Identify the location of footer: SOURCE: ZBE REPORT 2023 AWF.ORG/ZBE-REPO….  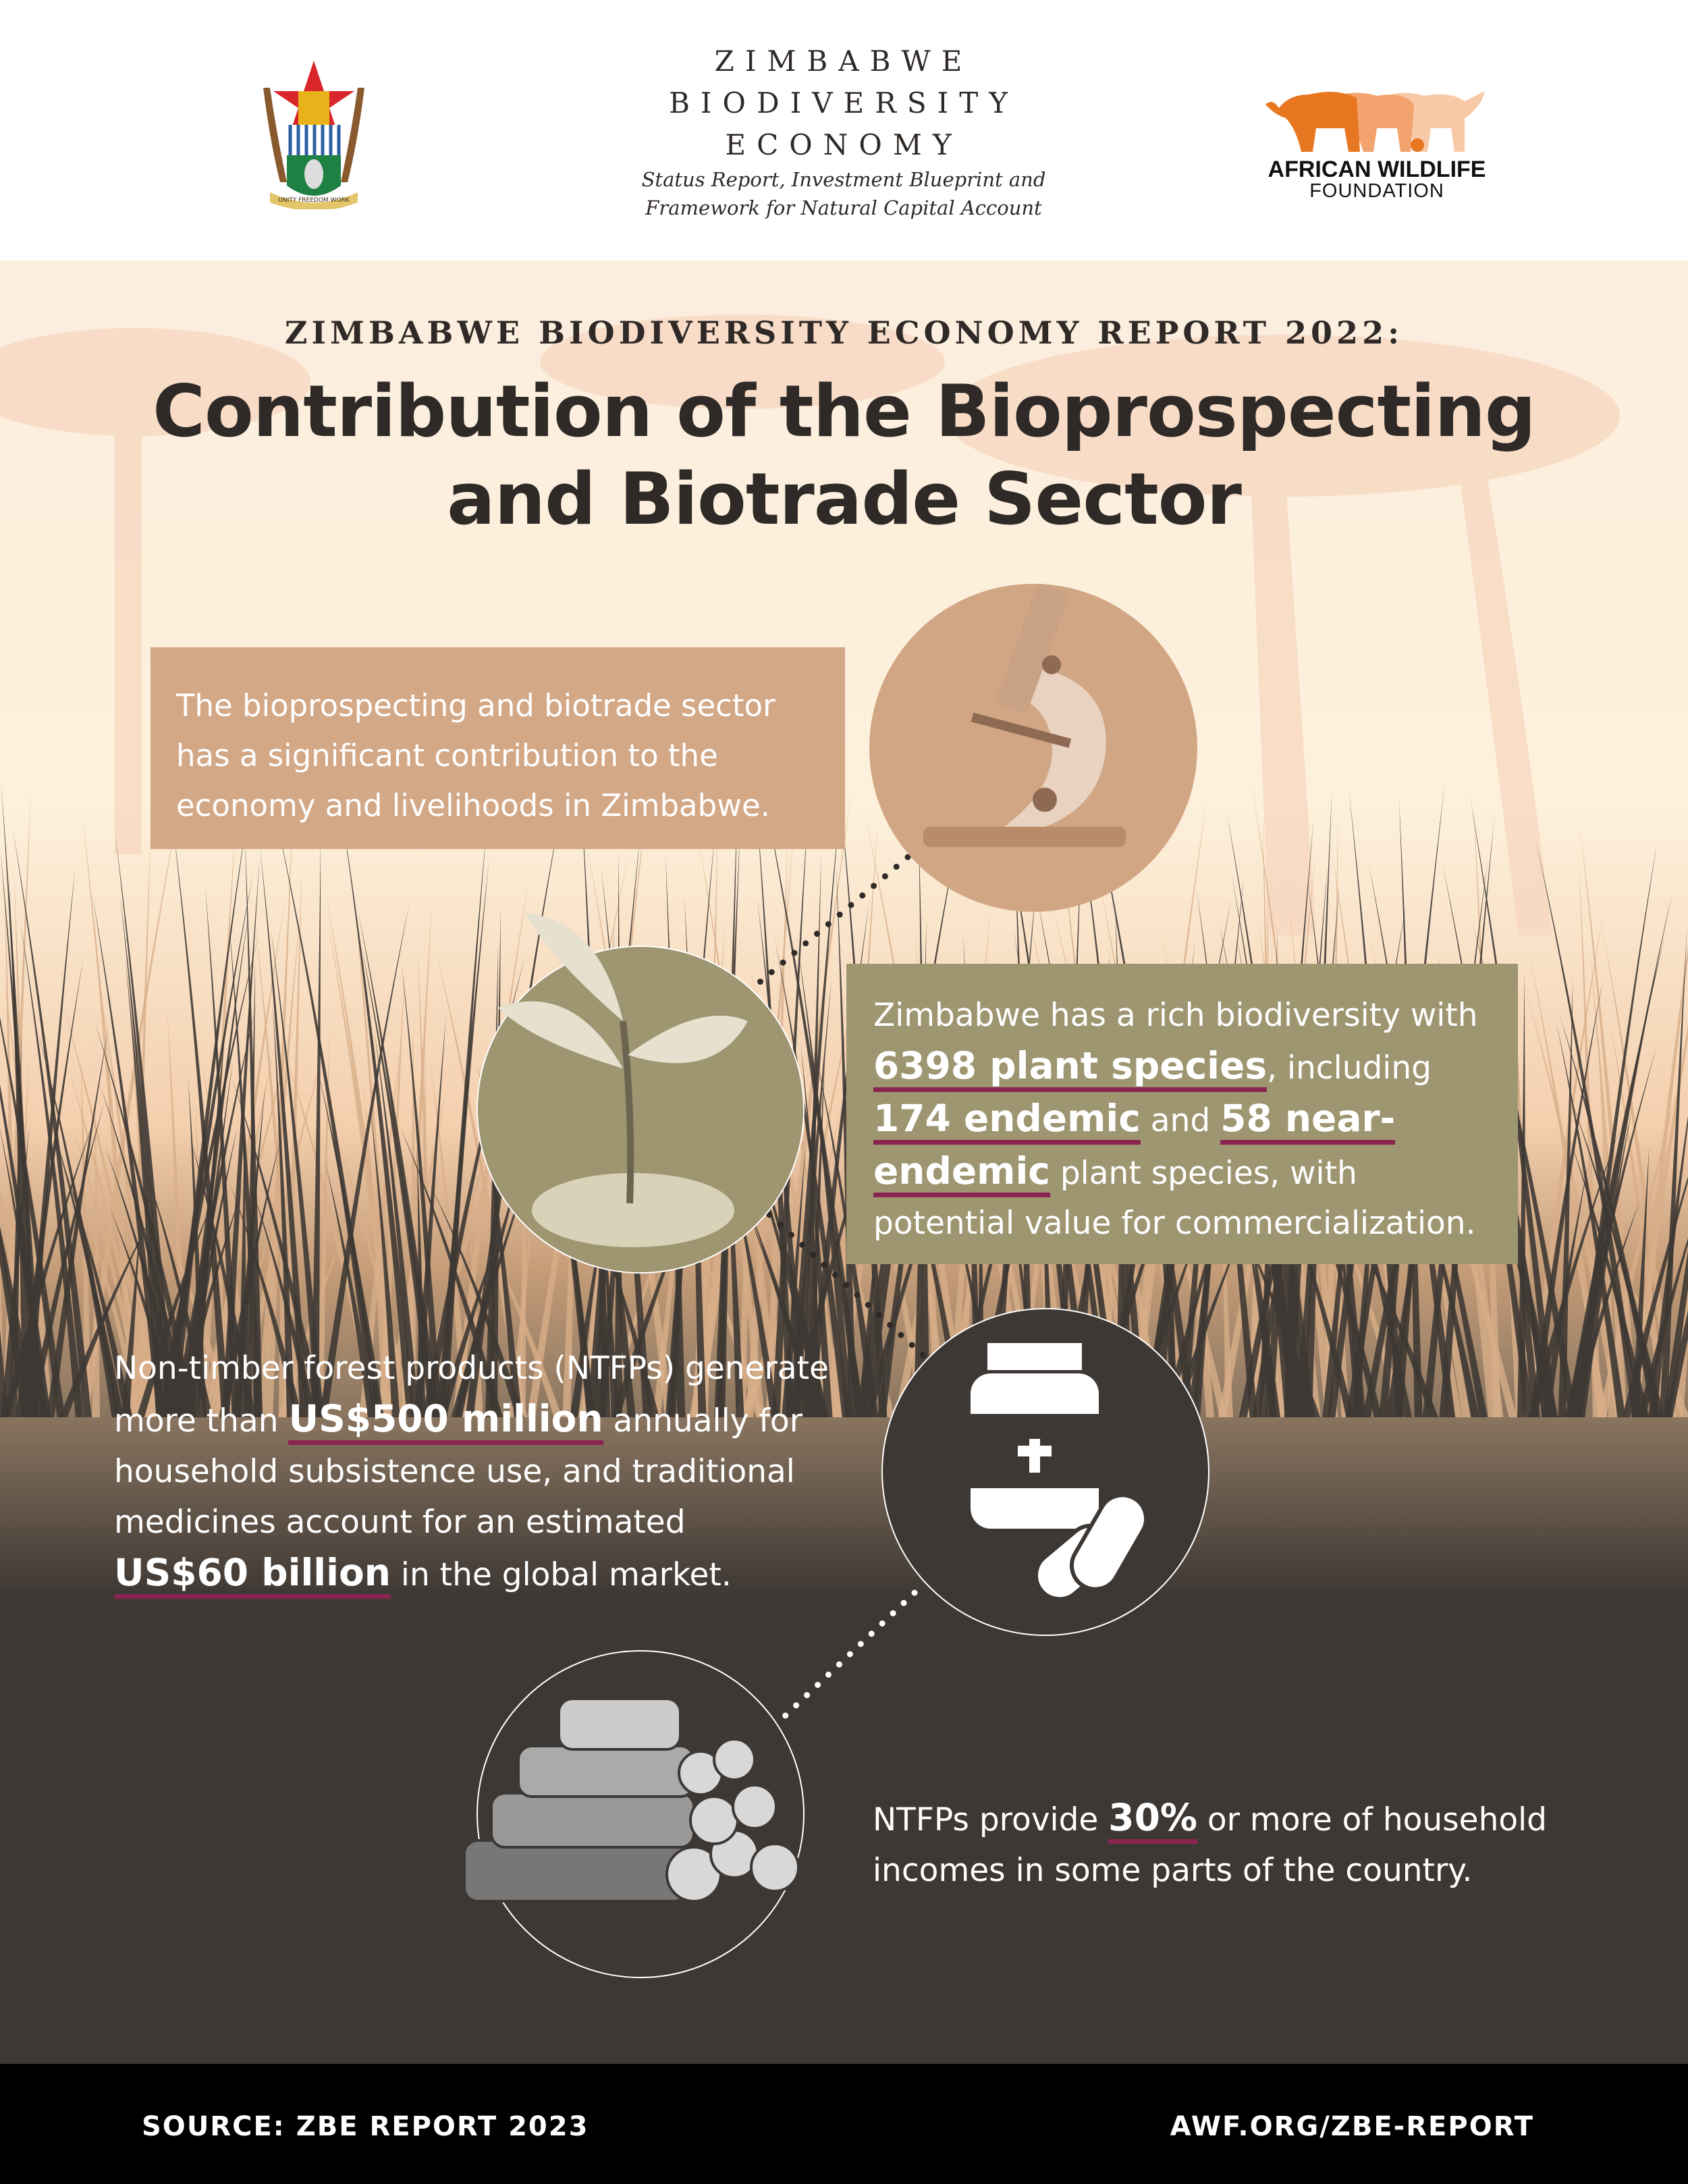
(844, 2124).